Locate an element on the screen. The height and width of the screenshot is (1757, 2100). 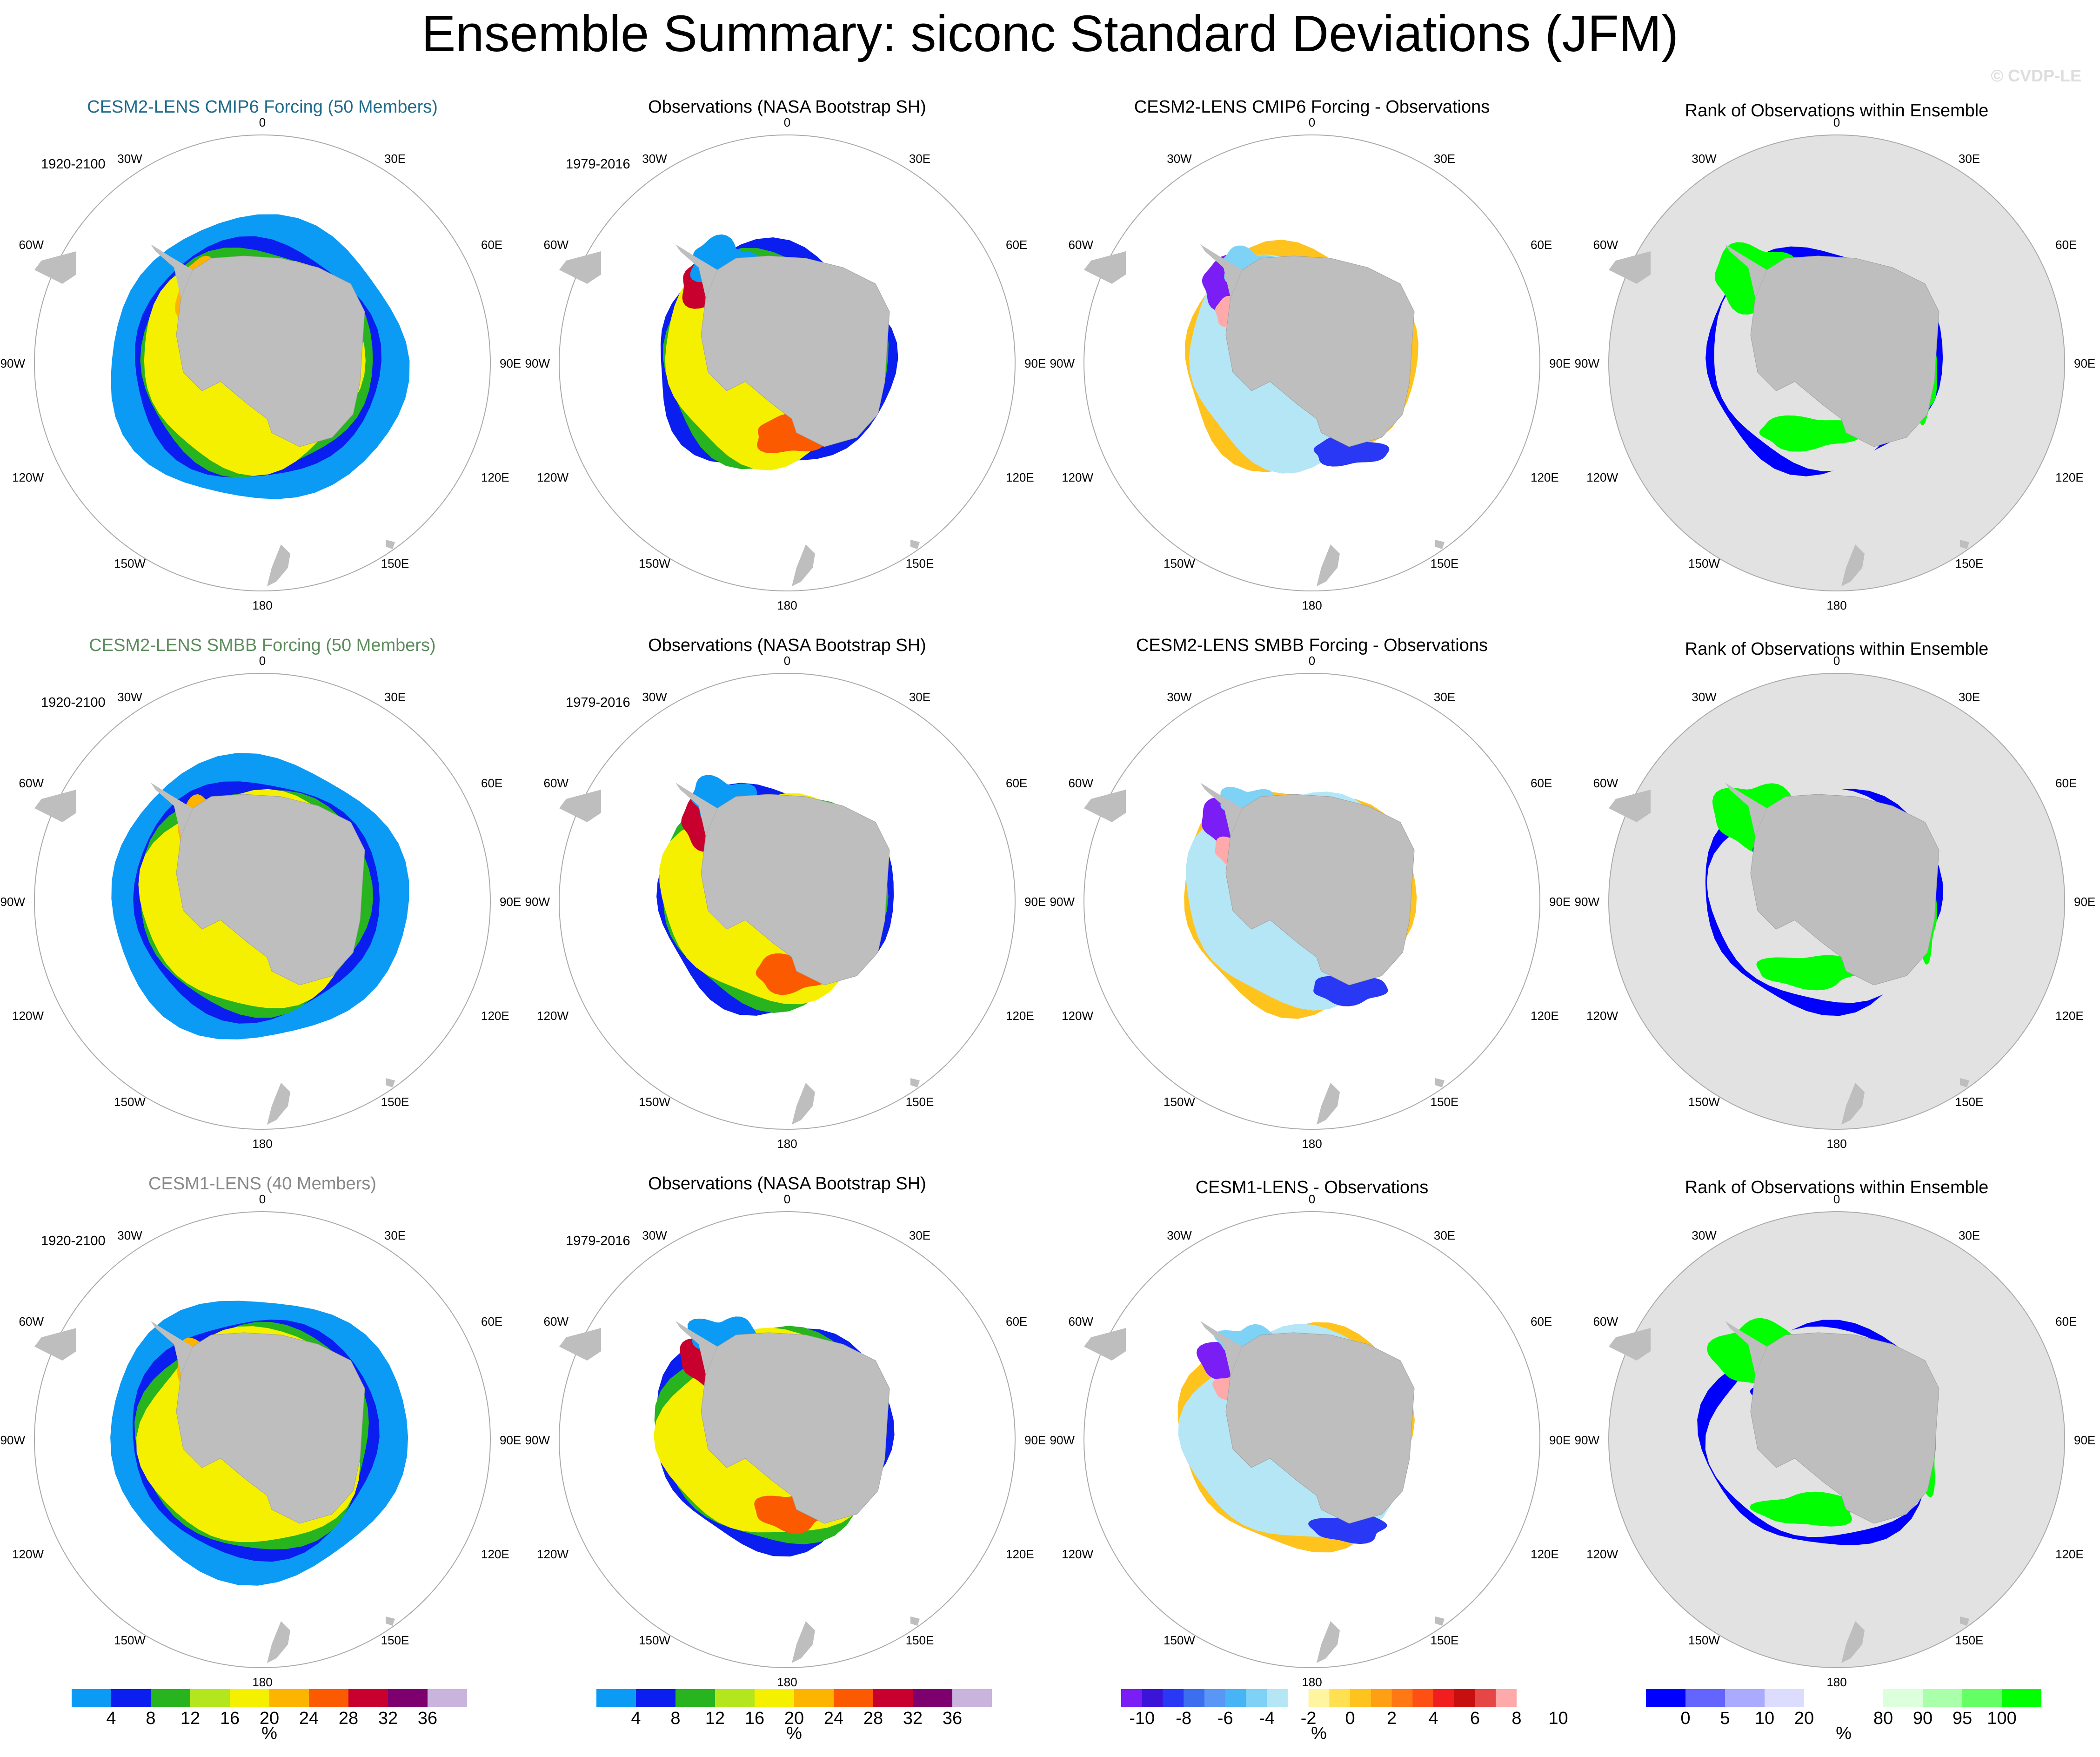
polar-map-diff: 0 180 30W 30E 60W 60E 90W 90E 120W 120E 150W 150E is located at coordinates (1310, 902).